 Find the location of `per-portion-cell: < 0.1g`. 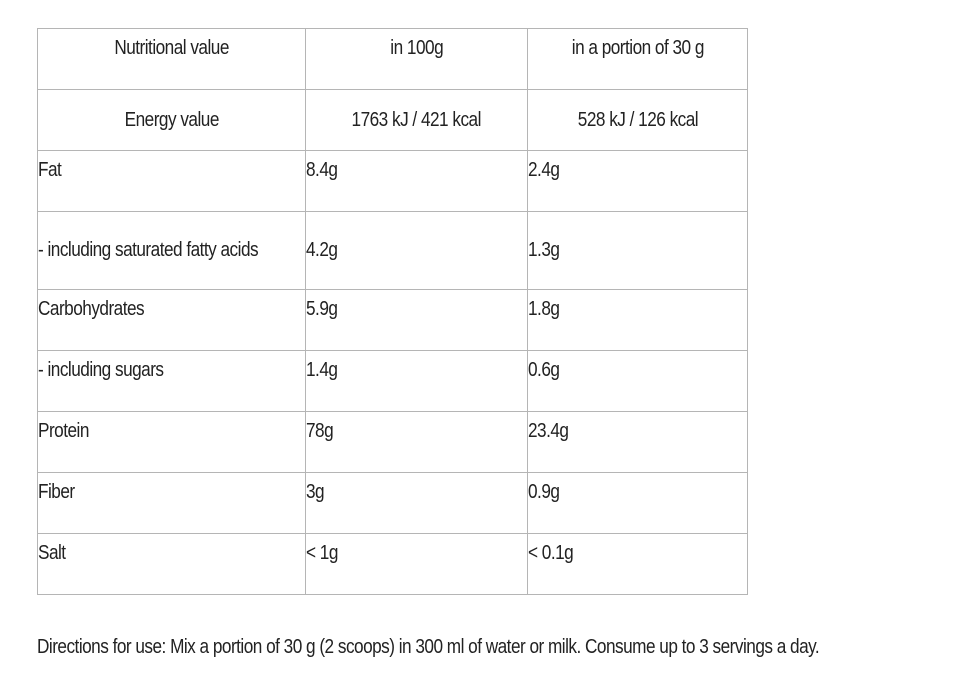

per-portion-cell: < 0.1g is located at coordinates (637, 564).